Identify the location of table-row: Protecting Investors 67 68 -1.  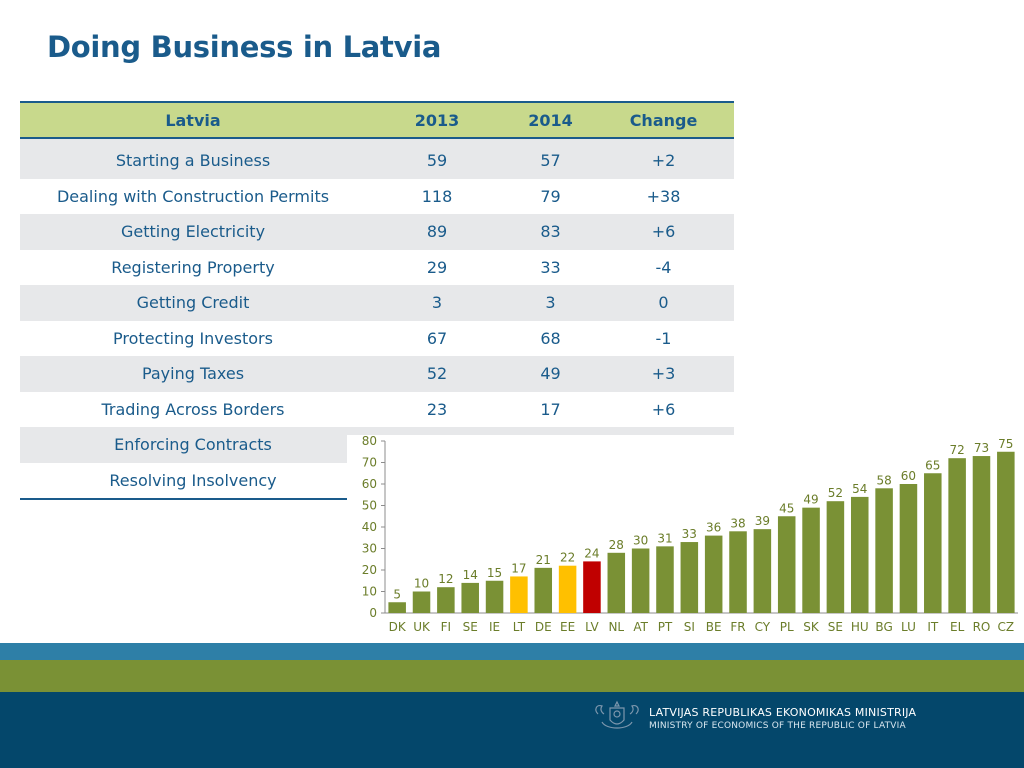
(377, 339).